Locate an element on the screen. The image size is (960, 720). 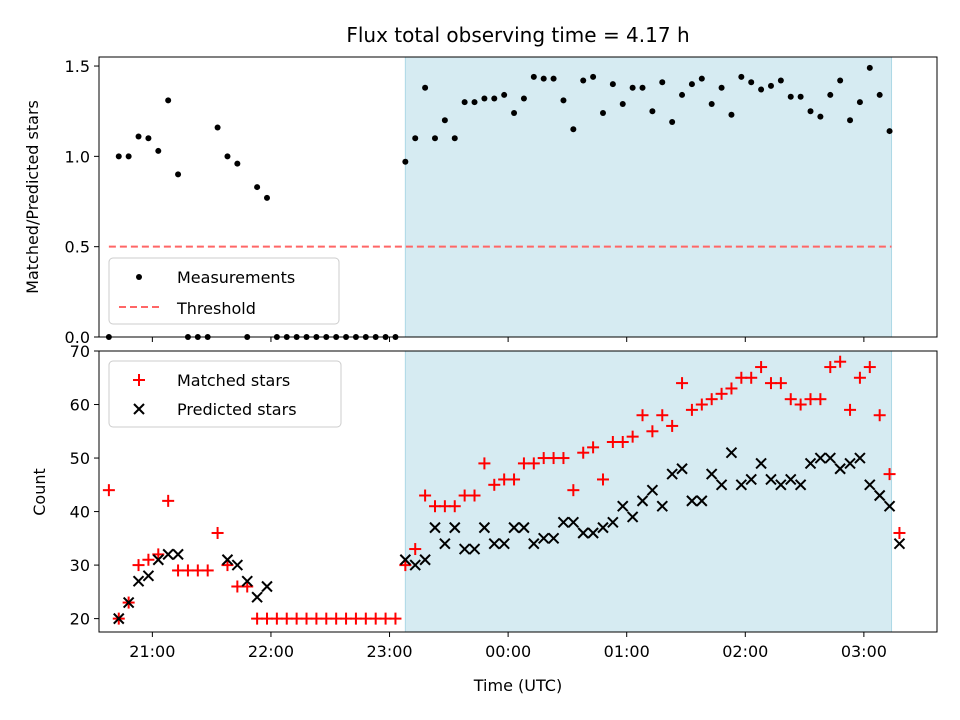
count-x-tick-label: 21:00 is located at coordinates (152, 651).